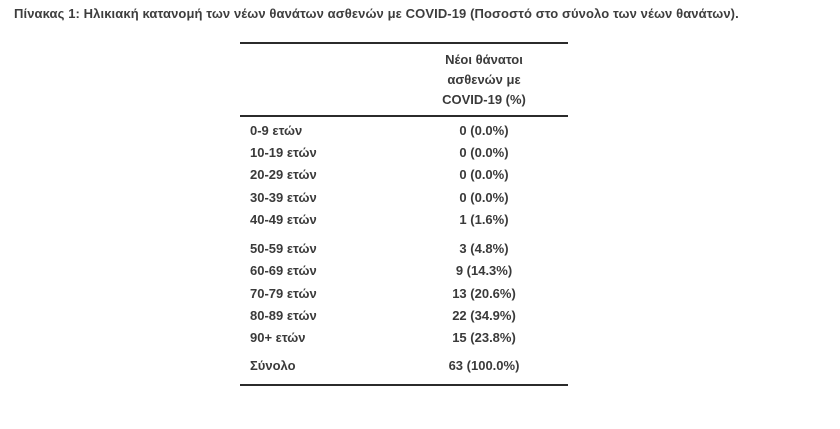 This screenshot has width=840, height=429. What do you see at coordinates (283, 271) in the screenshot?
I see `age-group-cell: 60-69 ετών` at bounding box center [283, 271].